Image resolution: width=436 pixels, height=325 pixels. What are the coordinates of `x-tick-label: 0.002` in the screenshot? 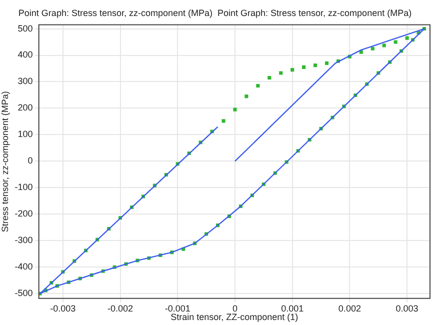 It's located at (349, 308).